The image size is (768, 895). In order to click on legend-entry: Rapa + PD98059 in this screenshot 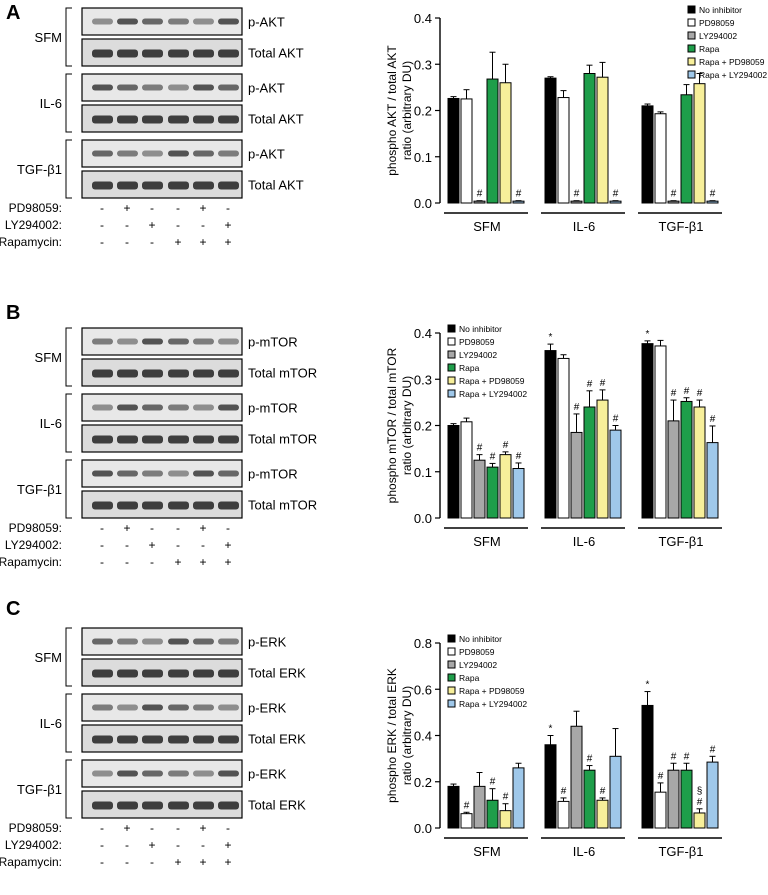, I will do `click(492, 381)`.